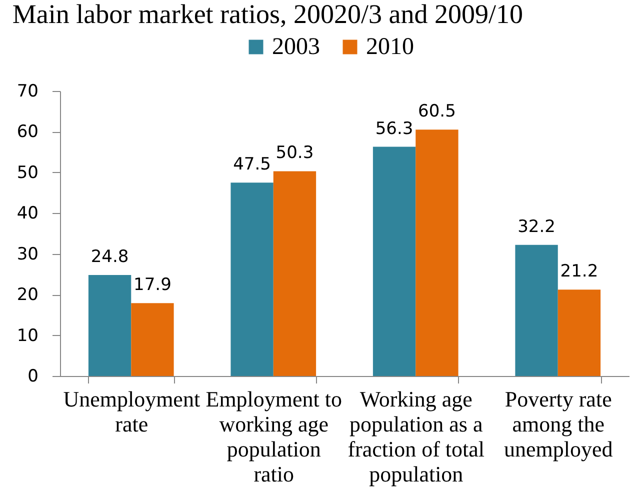 The height and width of the screenshot is (502, 639). What do you see at coordinates (27, 254) in the screenshot?
I see `y-tick-label: 30` at bounding box center [27, 254].